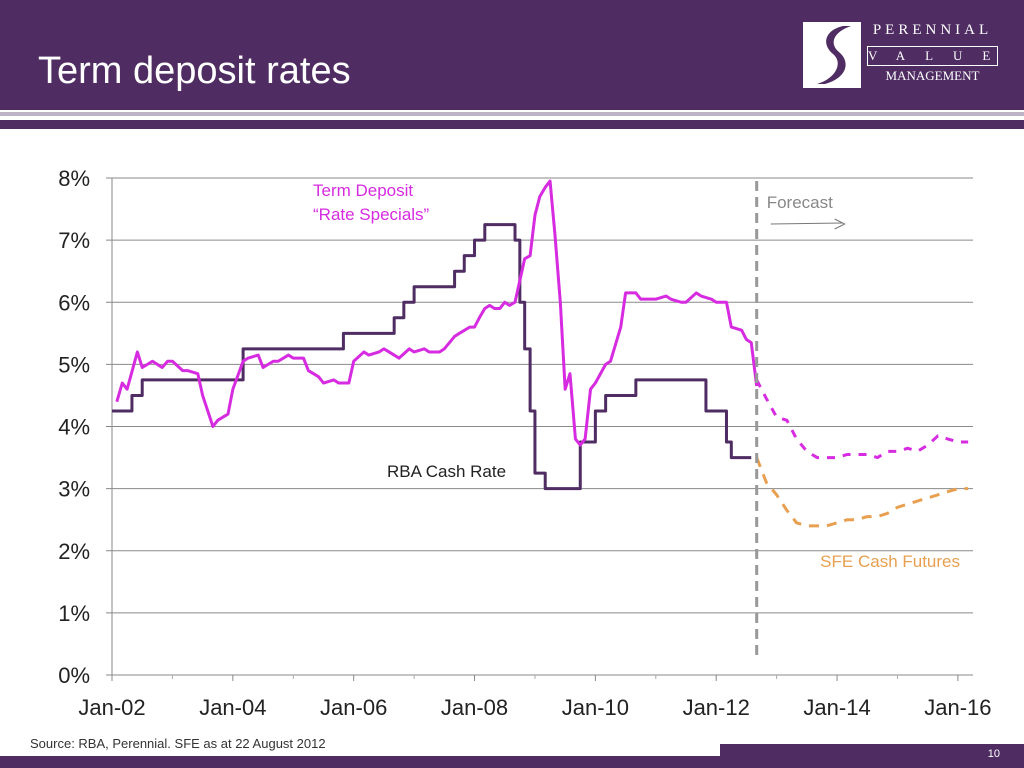  Describe the element at coordinates (806, 223) in the screenshot. I see `forecast-arrow-shaft` at that location.